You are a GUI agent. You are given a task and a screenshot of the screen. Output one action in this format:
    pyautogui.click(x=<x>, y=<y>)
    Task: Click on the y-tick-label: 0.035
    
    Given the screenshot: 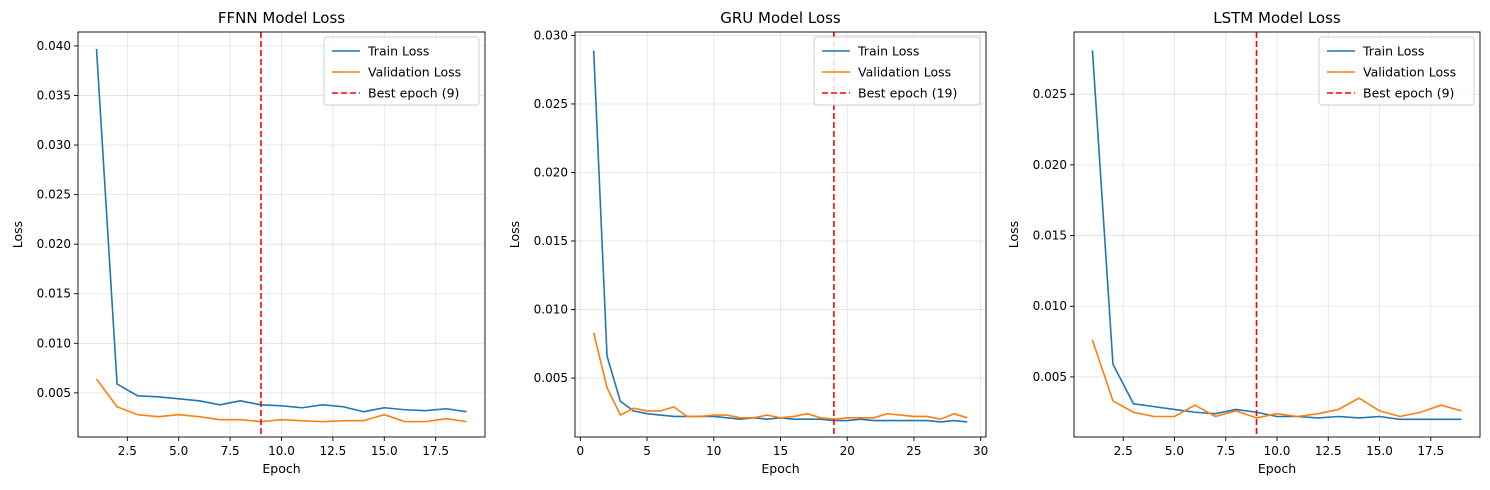 What is the action you would take?
    pyautogui.click(x=54, y=95)
    